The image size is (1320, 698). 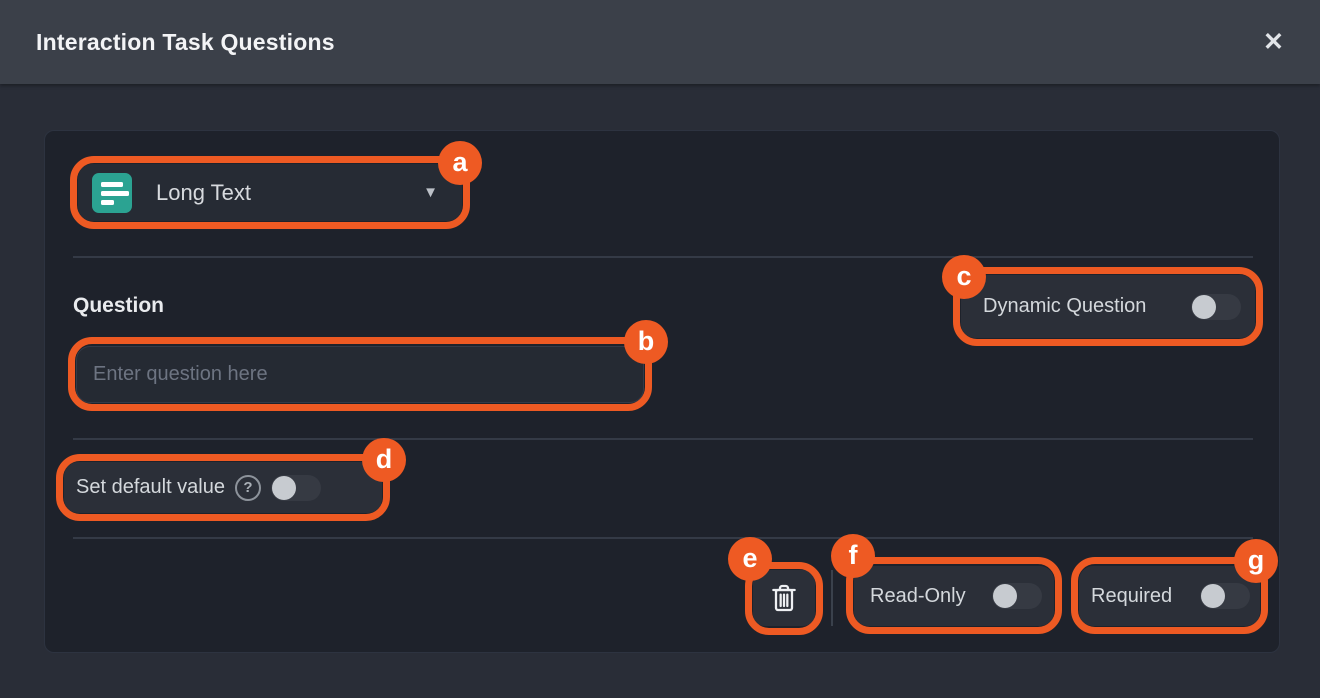 I want to click on footer-divider, so click(x=832, y=598).